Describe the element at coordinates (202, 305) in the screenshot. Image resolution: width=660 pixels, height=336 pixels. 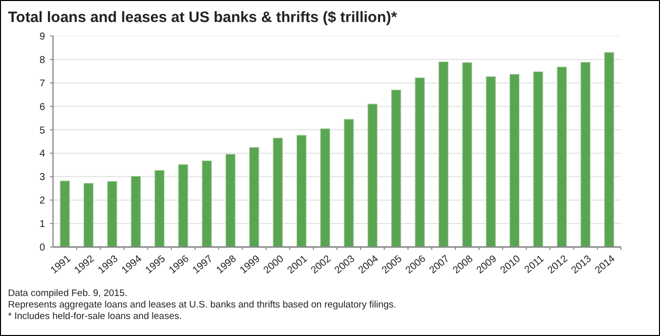
I see `text: Represents aggregate loans and leases at U.S. banks and thrifts based on regulatory filings.` at that location.